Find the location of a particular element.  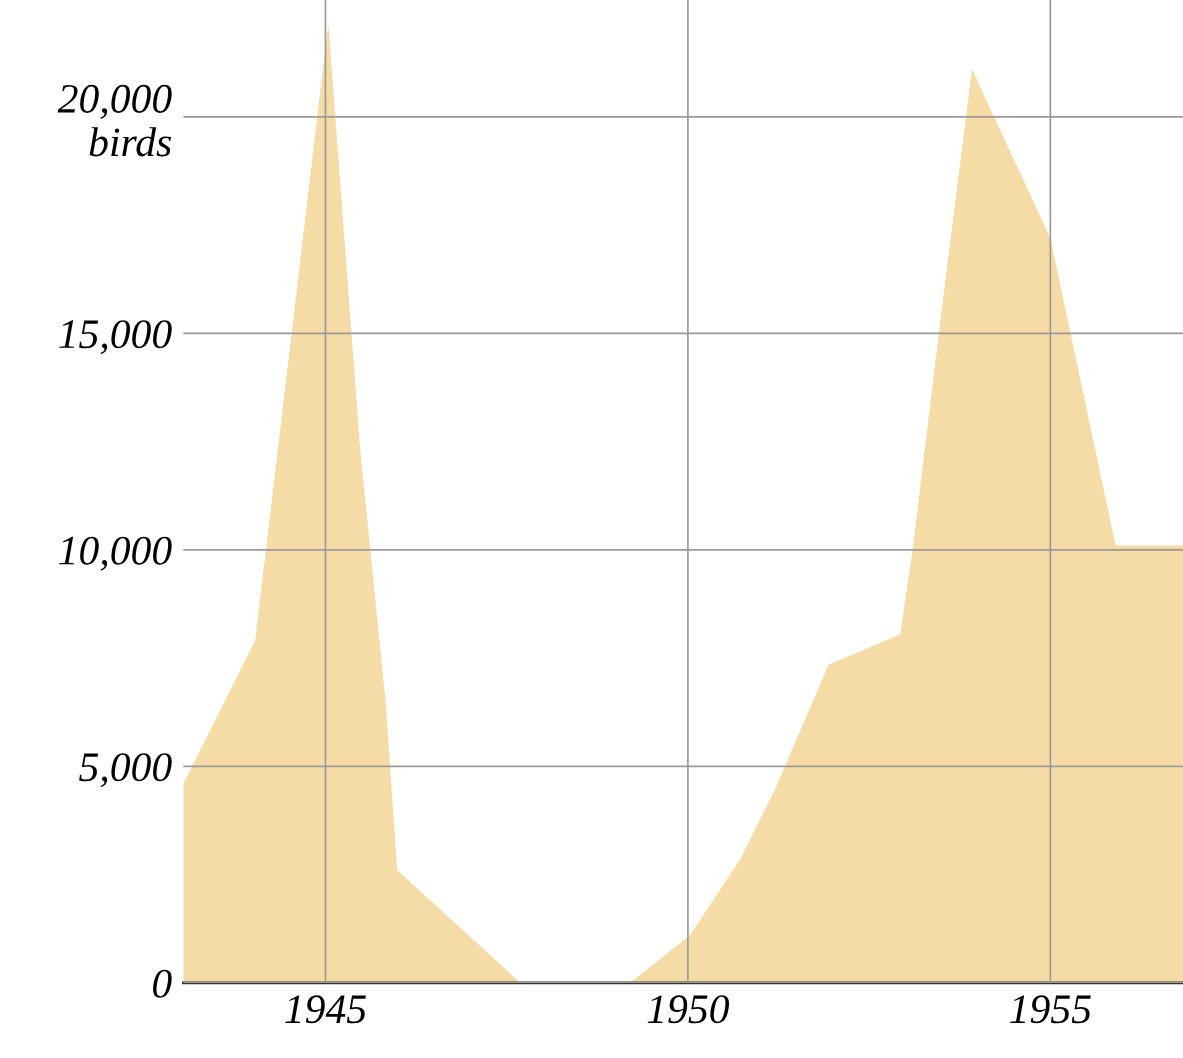

x-tick-label: 1950 is located at coordinates (688, 1009).